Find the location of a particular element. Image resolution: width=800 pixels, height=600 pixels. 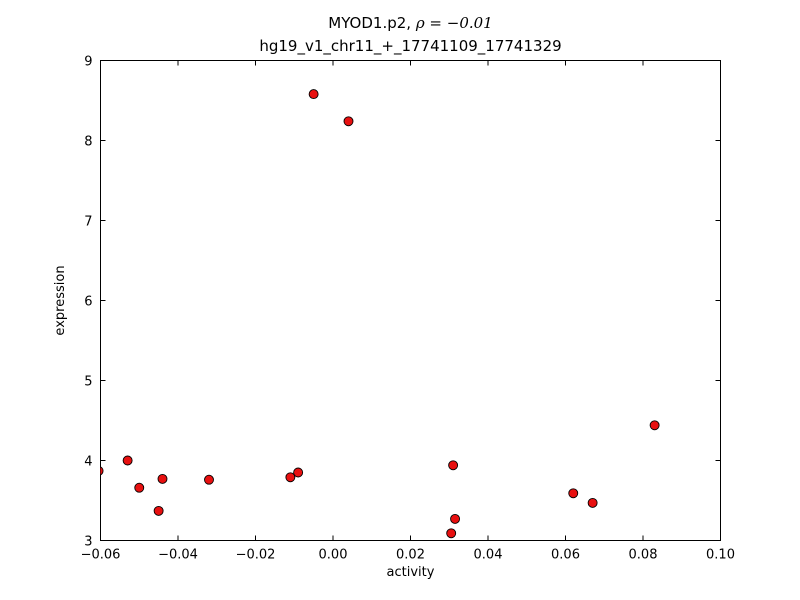

x-tick-label: −0.04 is located at coordinates (178, 555).